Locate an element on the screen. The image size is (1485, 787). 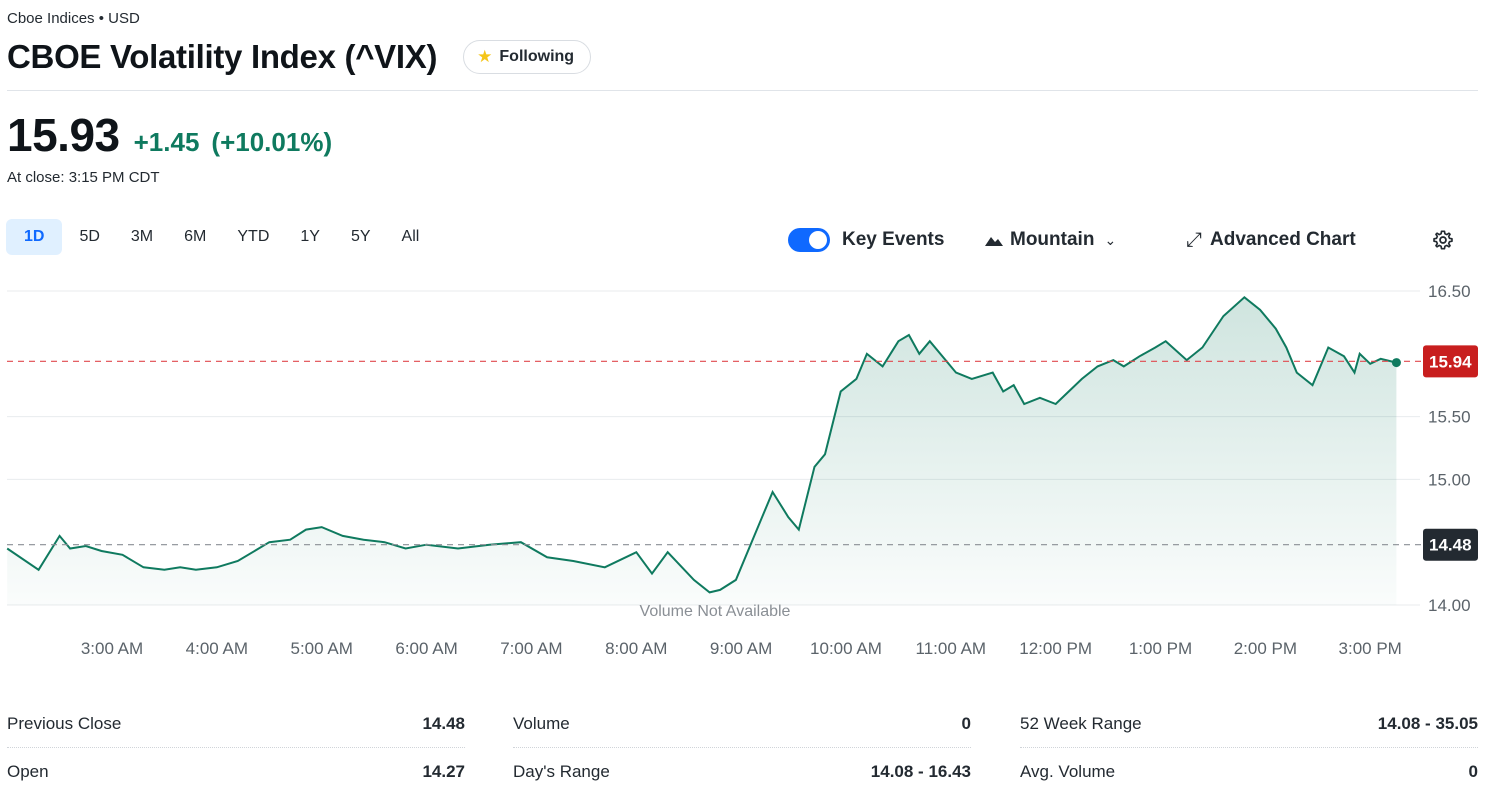
x-tick-label: 1:00 PM is located at coordinates (1160, 648).